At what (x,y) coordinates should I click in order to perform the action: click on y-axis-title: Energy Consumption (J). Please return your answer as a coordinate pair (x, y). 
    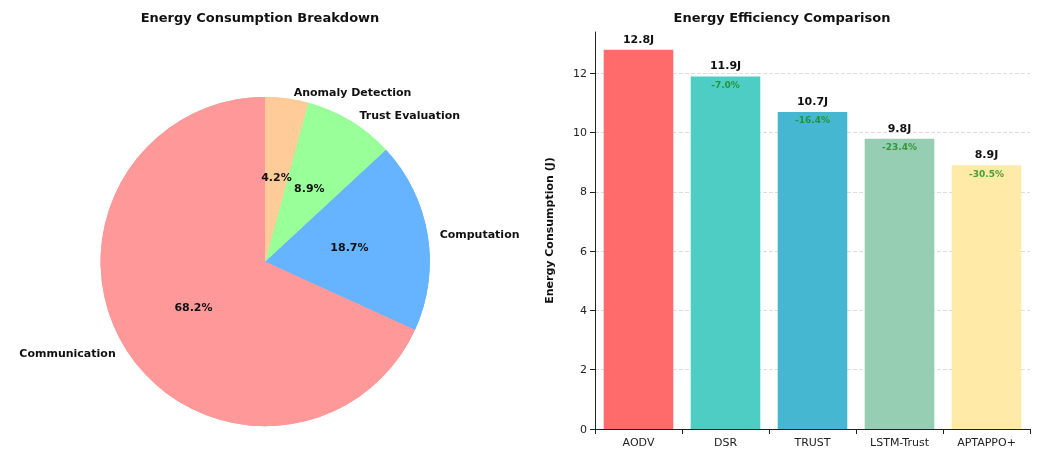
    Looking at the image, I should click on (549, 230).